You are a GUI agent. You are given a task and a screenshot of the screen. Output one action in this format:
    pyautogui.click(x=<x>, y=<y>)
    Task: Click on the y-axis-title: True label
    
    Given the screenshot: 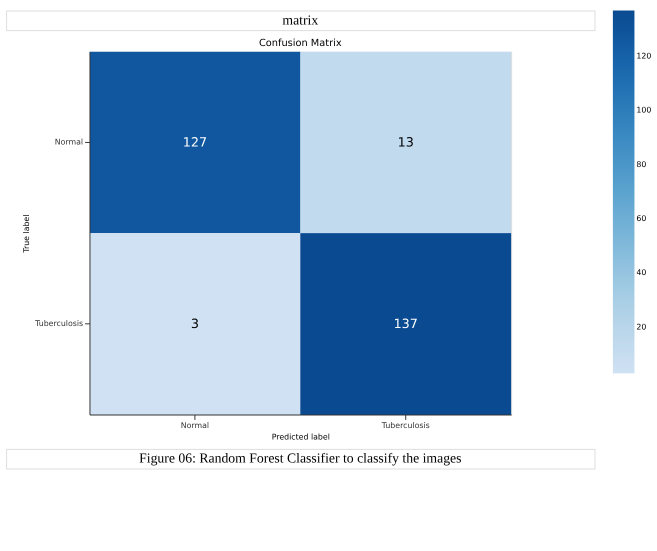 What is the action you would take?
    pyautogui.click(x=27, y=234)
    